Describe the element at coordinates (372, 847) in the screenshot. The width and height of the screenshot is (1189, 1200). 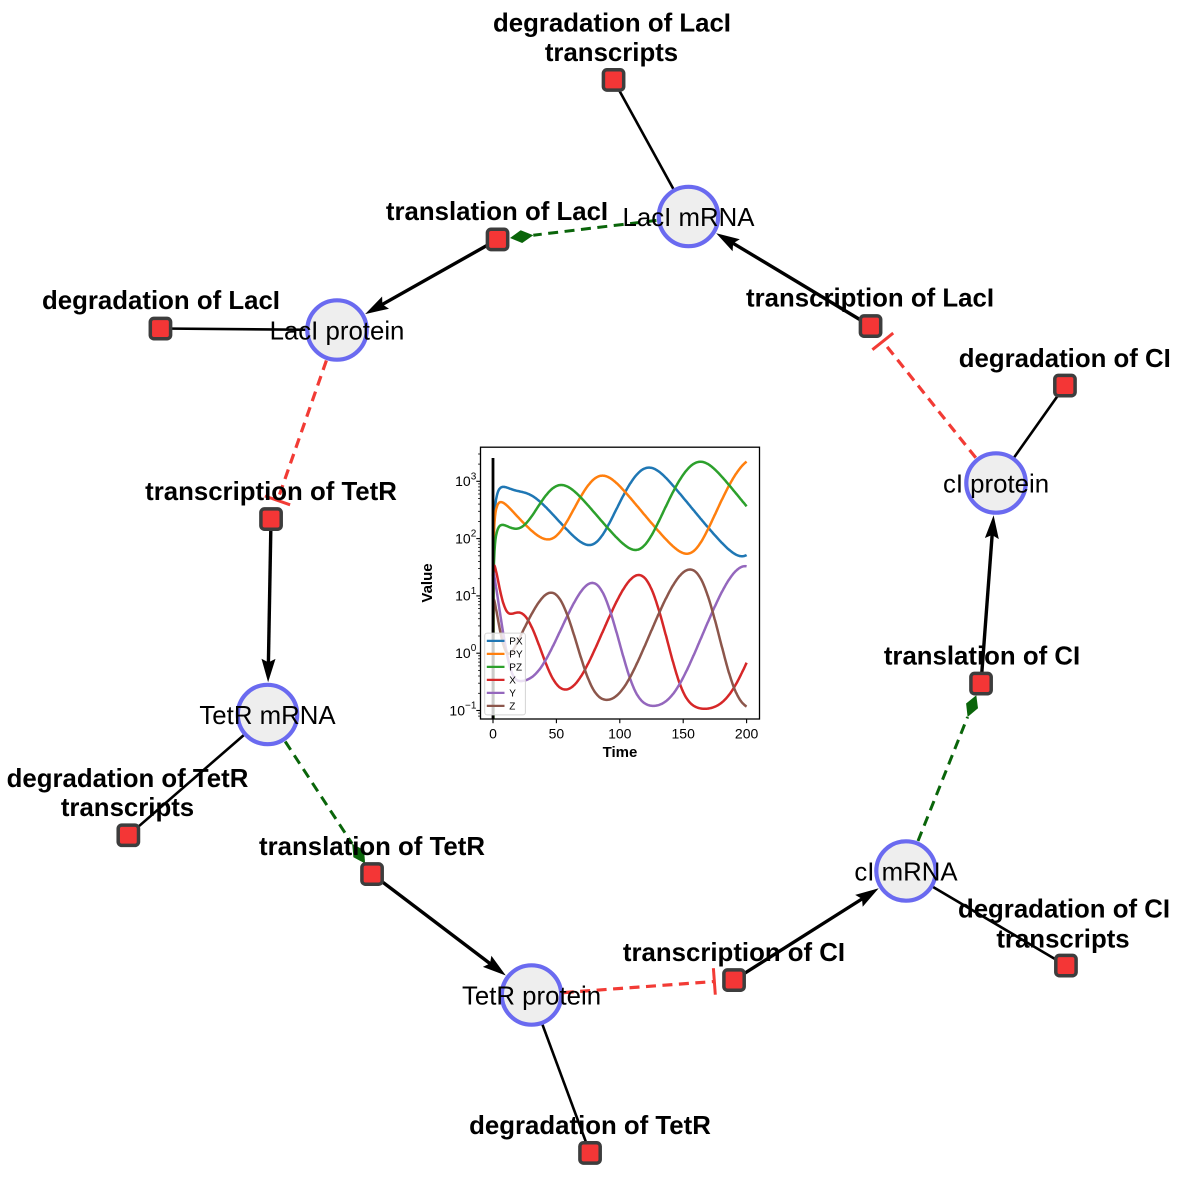
I see `svg-text: translation of TetR` at that location.